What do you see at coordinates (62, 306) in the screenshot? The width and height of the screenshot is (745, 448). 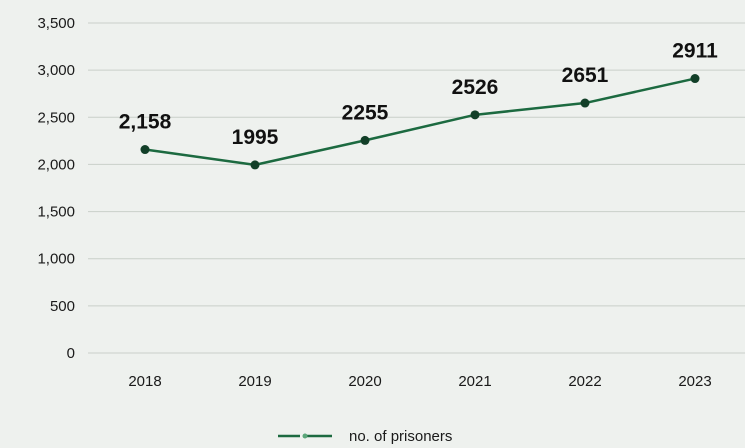 I see `y-tick-label: 500` at bounding box center [62, 306].